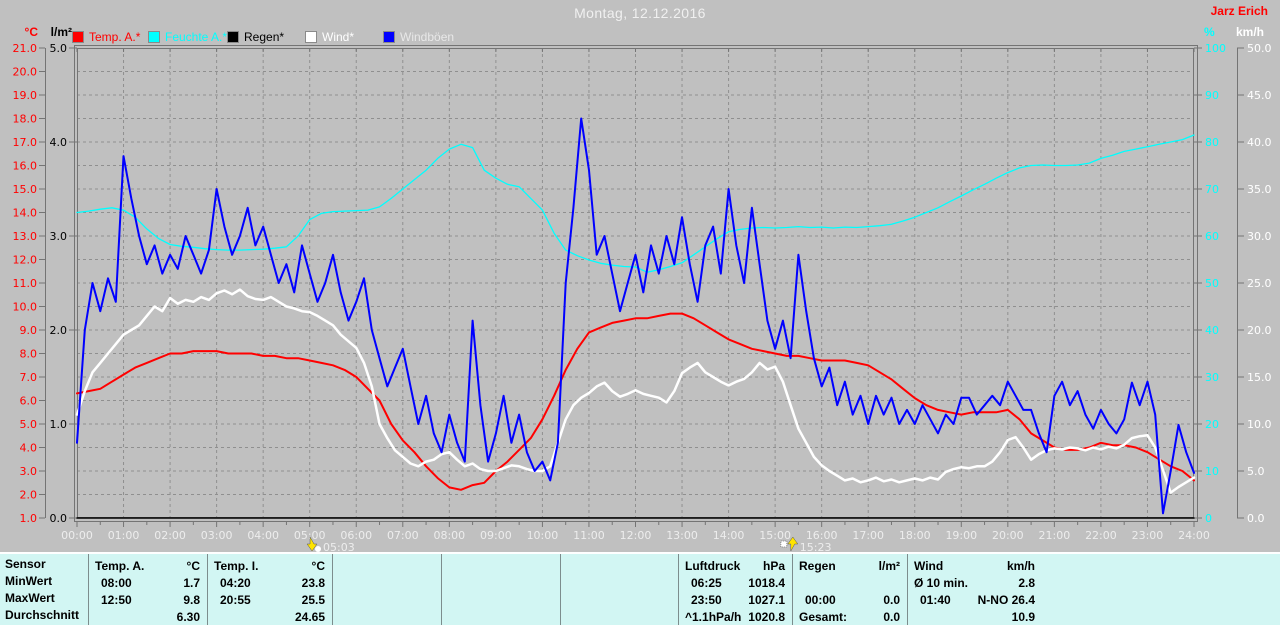  I want to click on legend-item-temp-a: Temp. A.*, so click(106, 37).